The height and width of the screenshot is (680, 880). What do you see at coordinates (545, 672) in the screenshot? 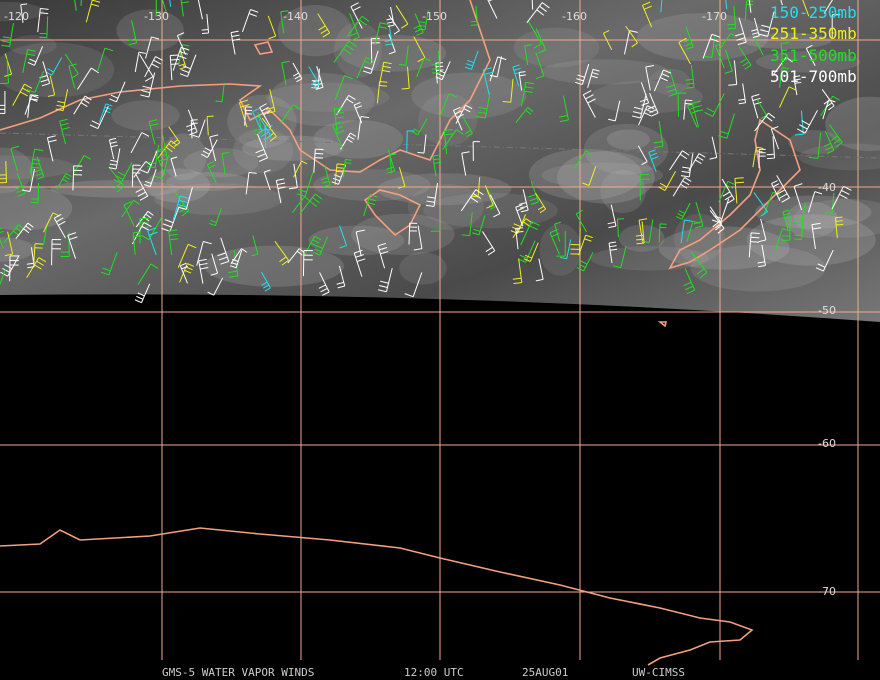
I see `footer-date: 25AUG01` at bounding box center [545, 672].